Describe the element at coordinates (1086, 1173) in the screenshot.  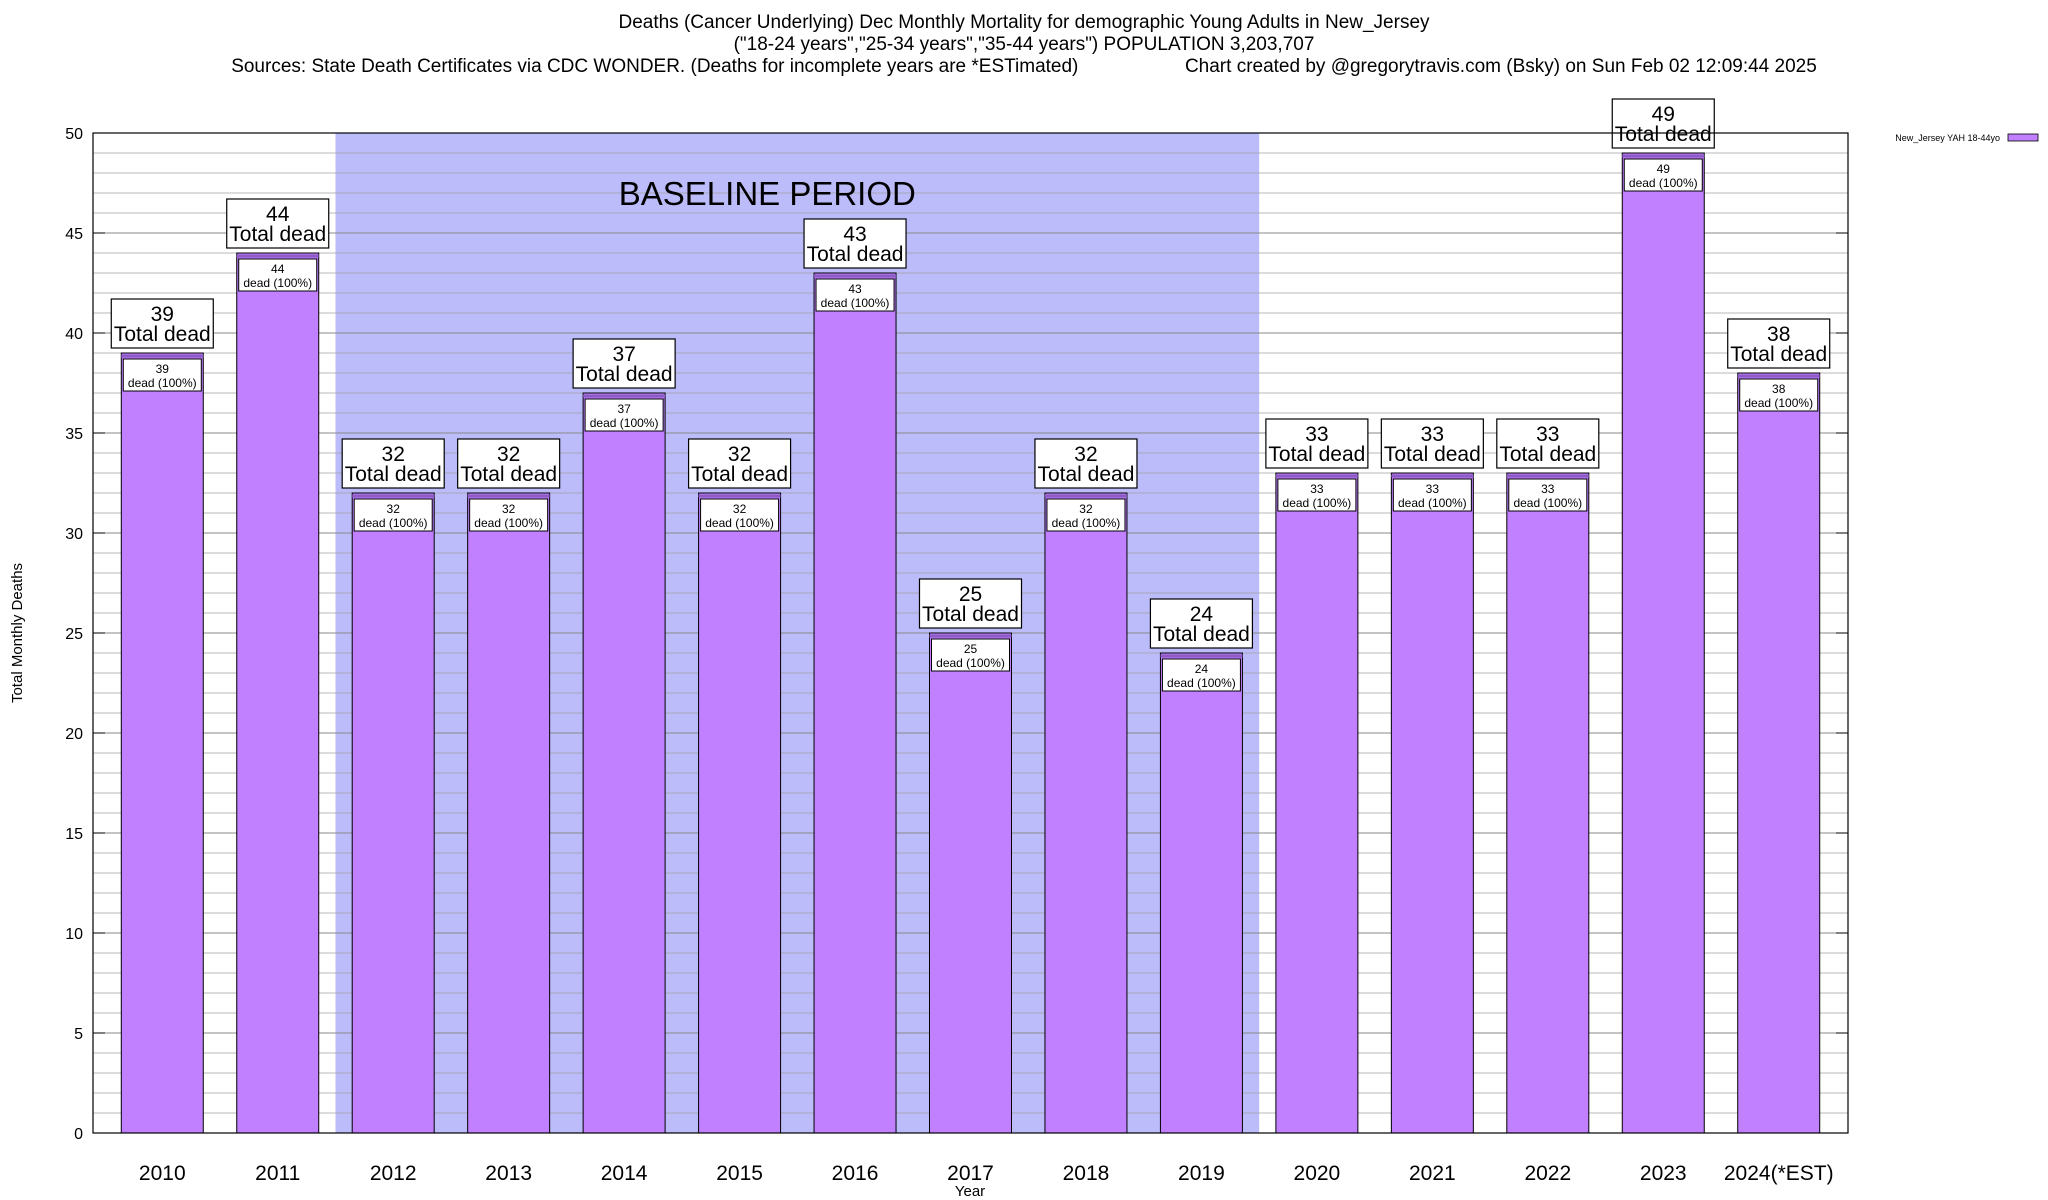
I see `x-tick-label: 2018` at that location.